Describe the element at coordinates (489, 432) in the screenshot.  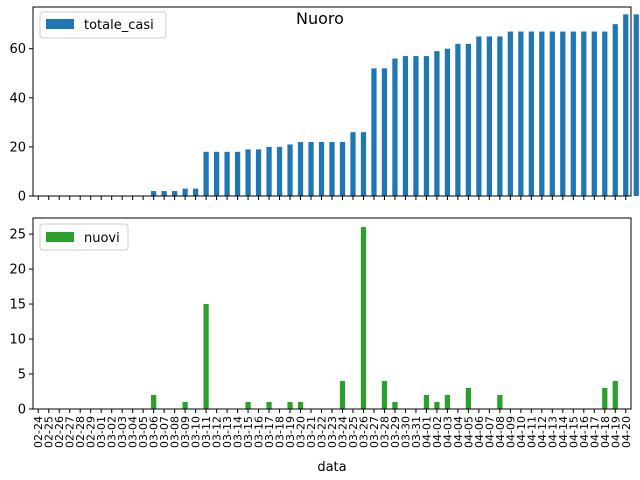
I see `x-tick-label: 04-07` at that location.